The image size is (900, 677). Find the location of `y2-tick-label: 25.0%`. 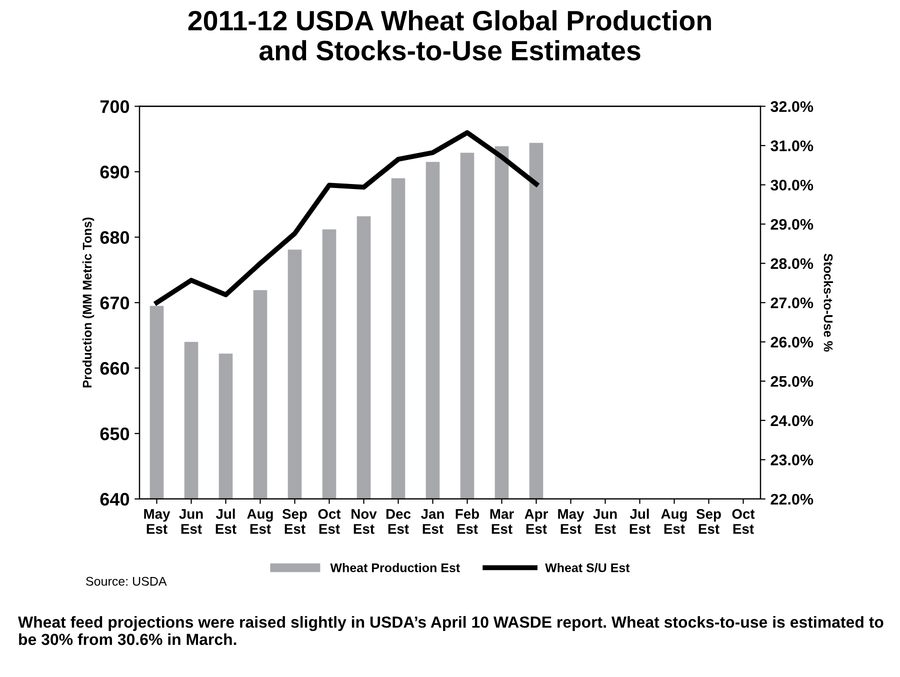

y2-tick-label: 25.0% is located at coordinates (792, 381).